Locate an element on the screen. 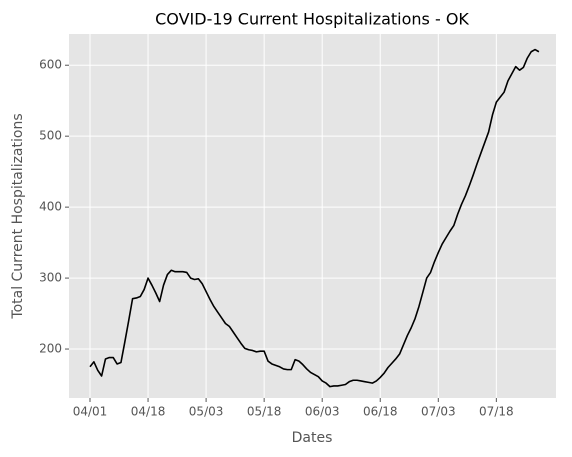 Image resolution: width=572 pixels, height=457 pixels. y-tick-label: 400 is located at coordinates (50, 207).